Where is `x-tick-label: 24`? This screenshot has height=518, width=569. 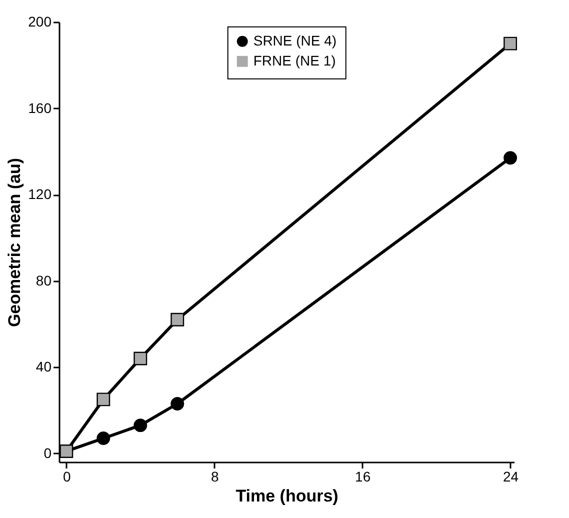 x-tick-label: 24 is located at coordinates (511, 476).